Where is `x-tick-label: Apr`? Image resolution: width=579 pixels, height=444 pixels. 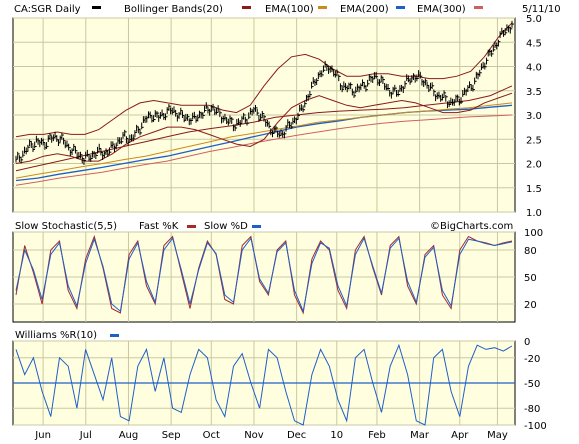 x-tick-label: Apr is located at coordinates (460, 435).